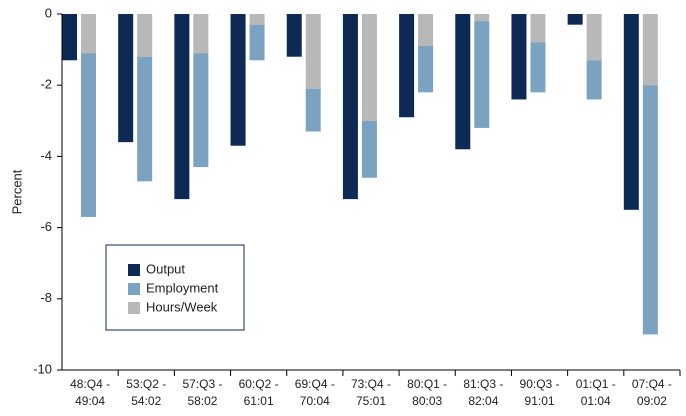  What do you see at coordinates (165, 268) in the screenshot?
I see `legend-label: Output` at bounding box center [165, 268].